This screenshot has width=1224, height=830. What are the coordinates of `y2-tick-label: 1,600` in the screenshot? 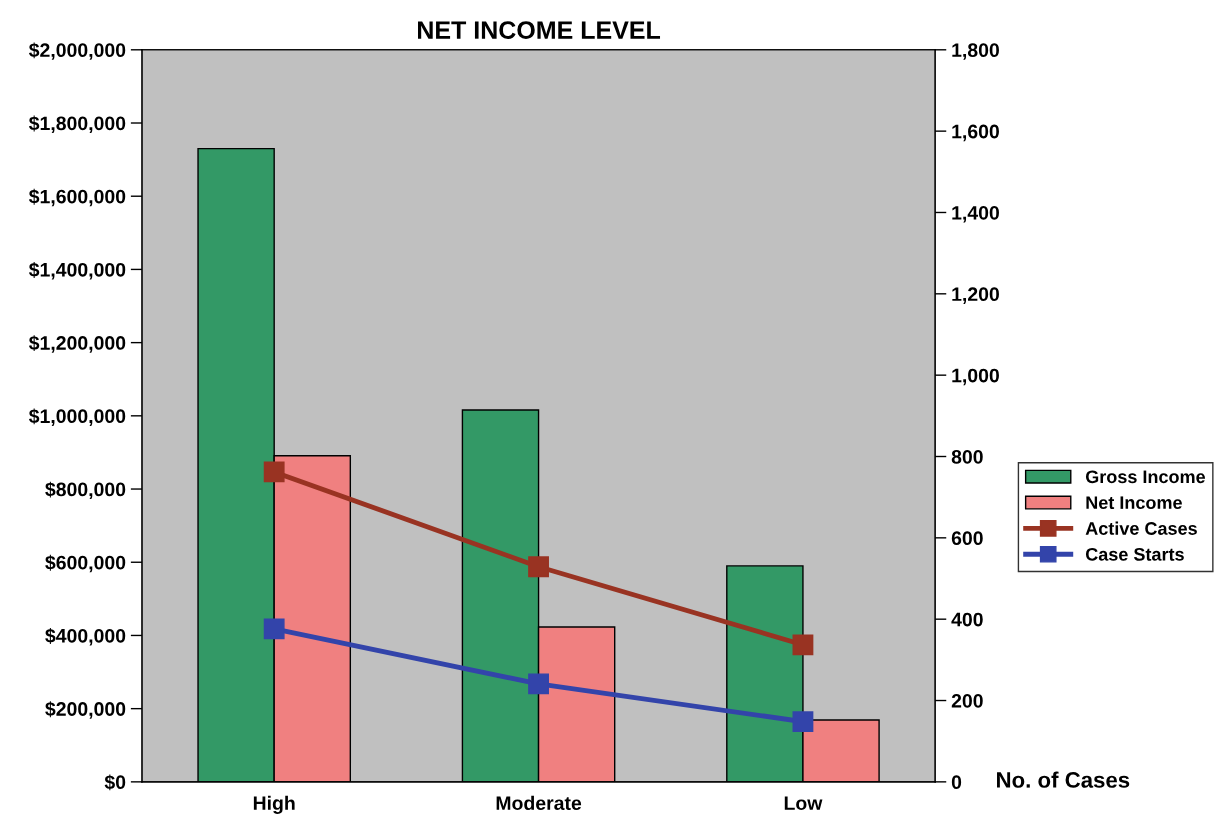 It's located at (975, 133).